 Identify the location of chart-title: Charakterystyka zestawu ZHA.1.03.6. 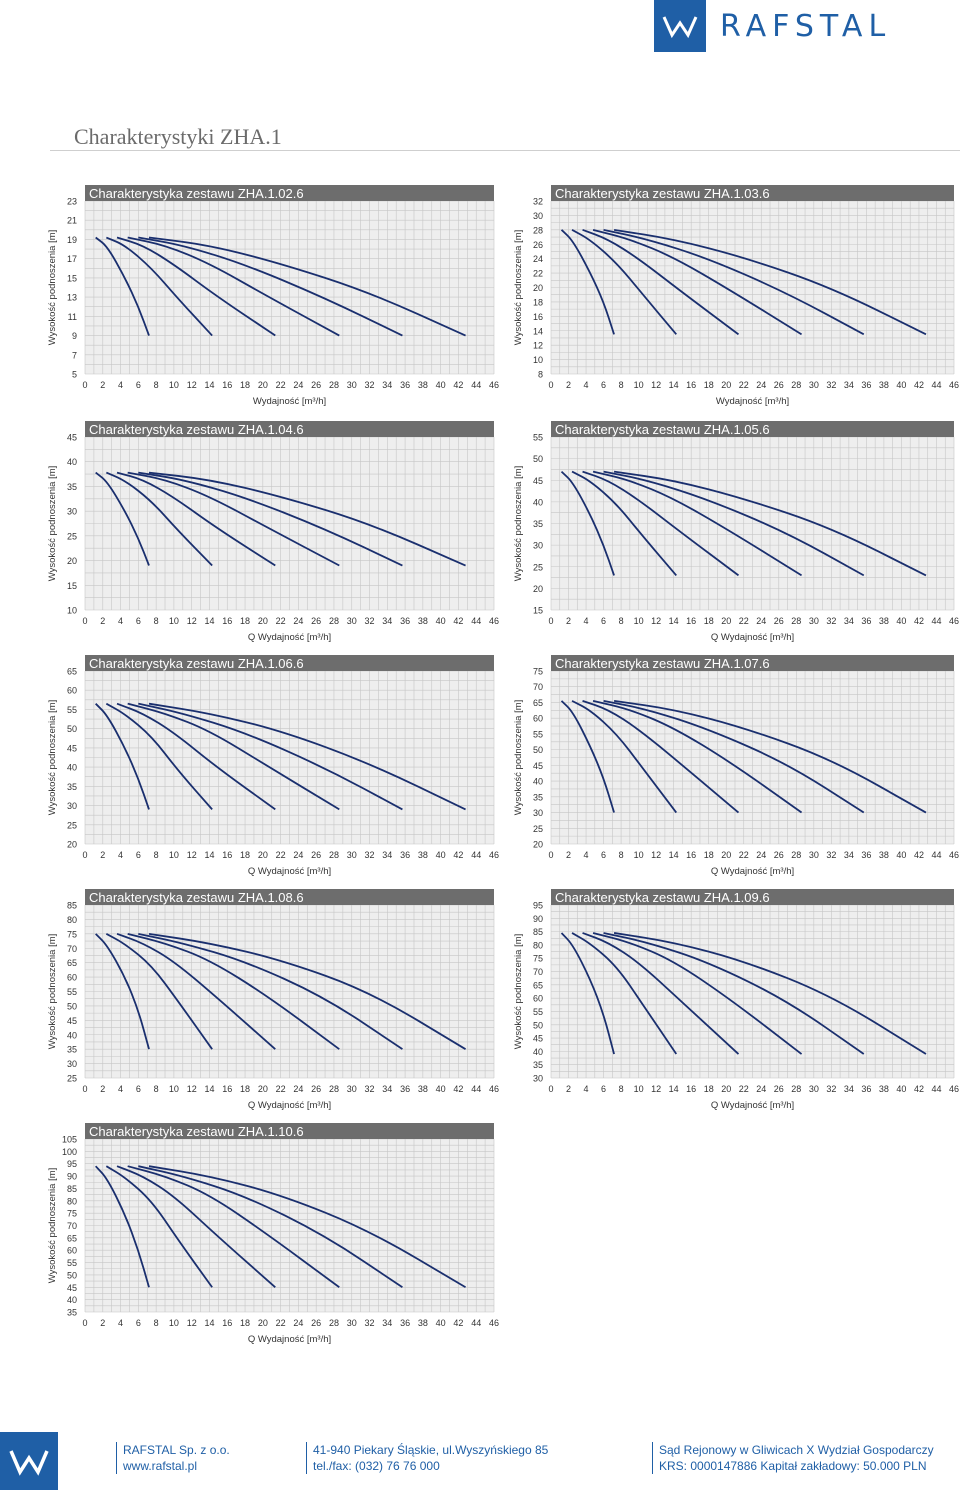
(662, 193).